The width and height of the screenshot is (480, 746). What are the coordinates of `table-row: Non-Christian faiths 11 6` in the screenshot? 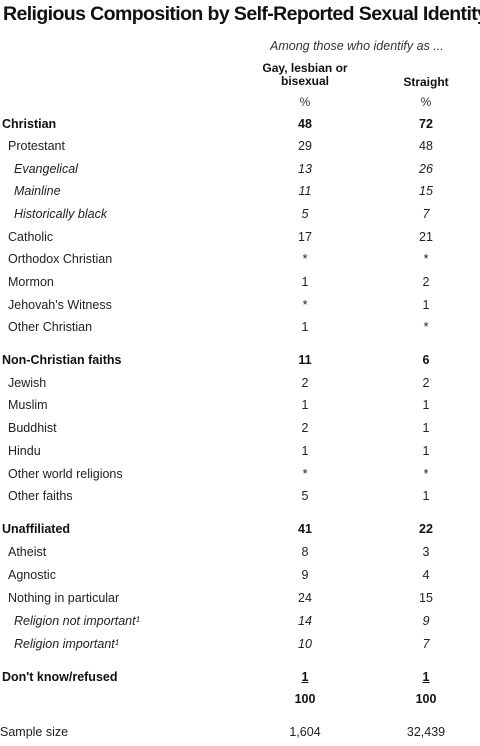 It's located at (240, 363).